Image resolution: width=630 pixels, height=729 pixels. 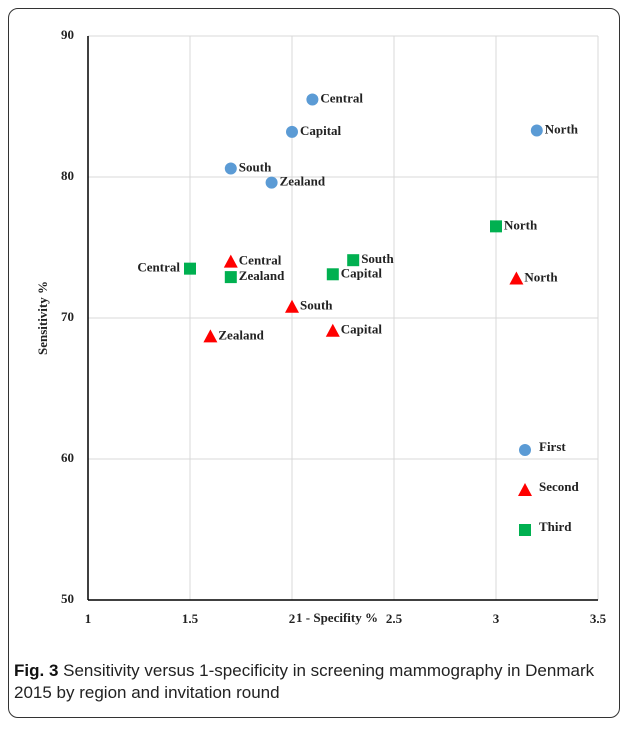 I want to click on y-tick-label: 70, so click(x=67, y=316).